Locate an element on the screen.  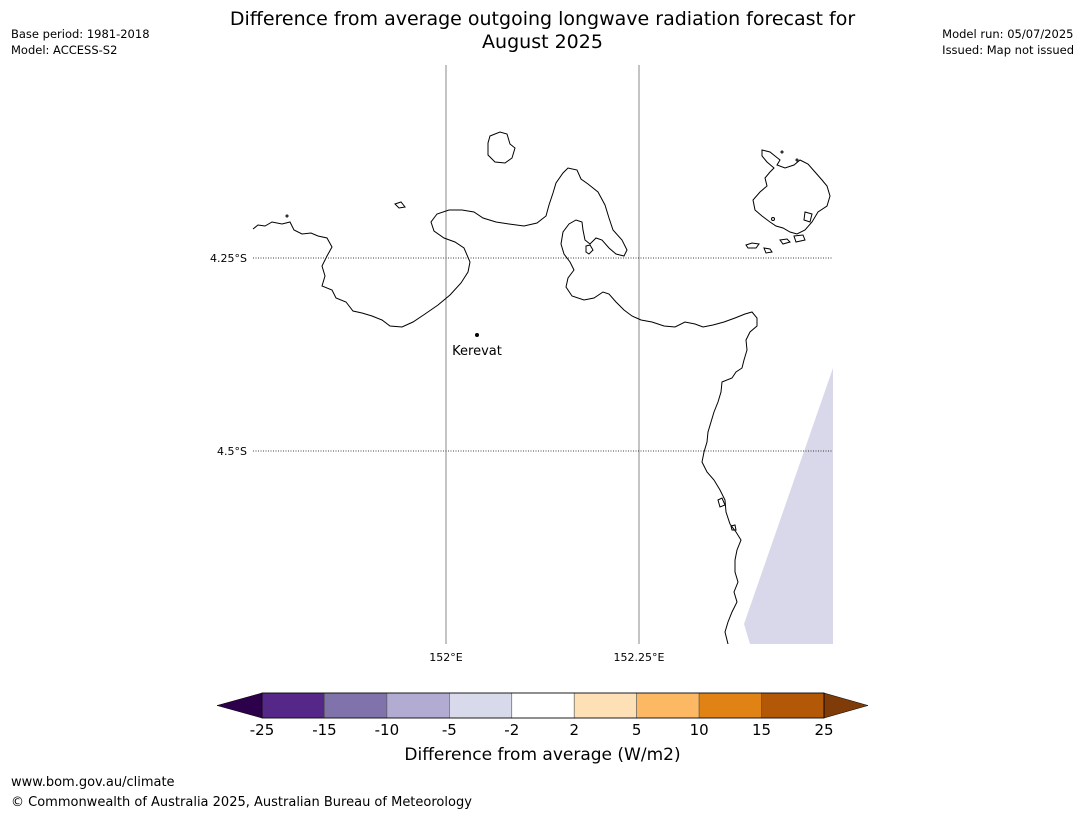
colorbar-tick-label: 15 is located at coordinates (761, 730).